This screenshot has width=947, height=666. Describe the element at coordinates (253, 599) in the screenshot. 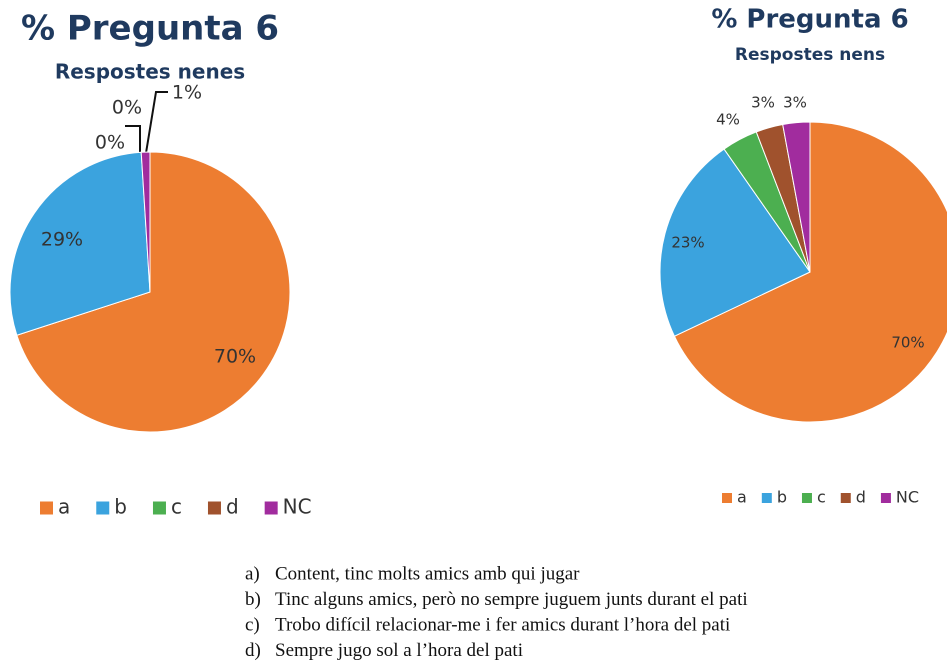

I see `option-letter: b)` at that location.